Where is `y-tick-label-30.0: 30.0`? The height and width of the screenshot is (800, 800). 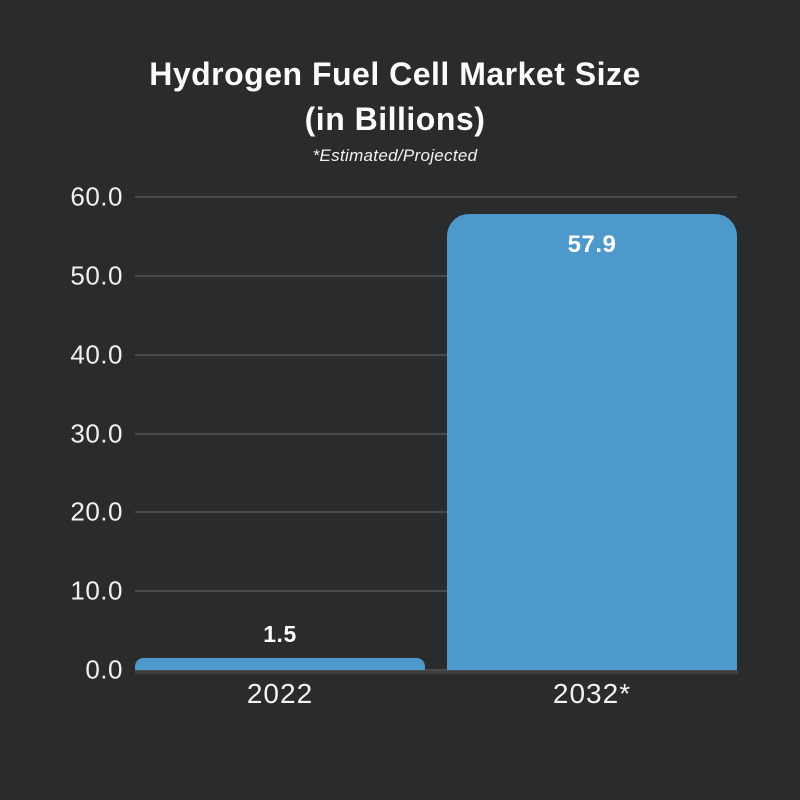
y-tick-label-30.0: 30.0 is located at coordinates (96, 433).